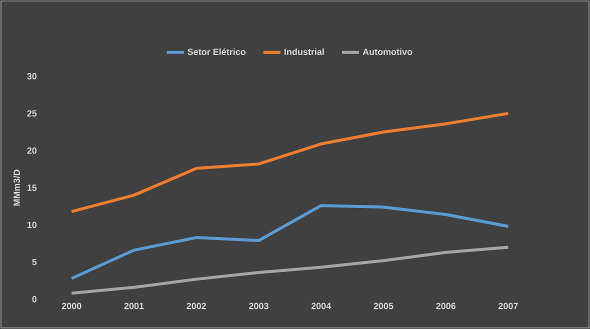 This screenshot has height=329, width=590. I want to click on y-tick-label: 15, so click(32, 187).